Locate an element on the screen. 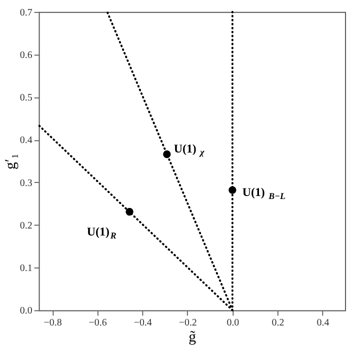  x-tick-label: 0.2 is located at coordinates (278, 323).